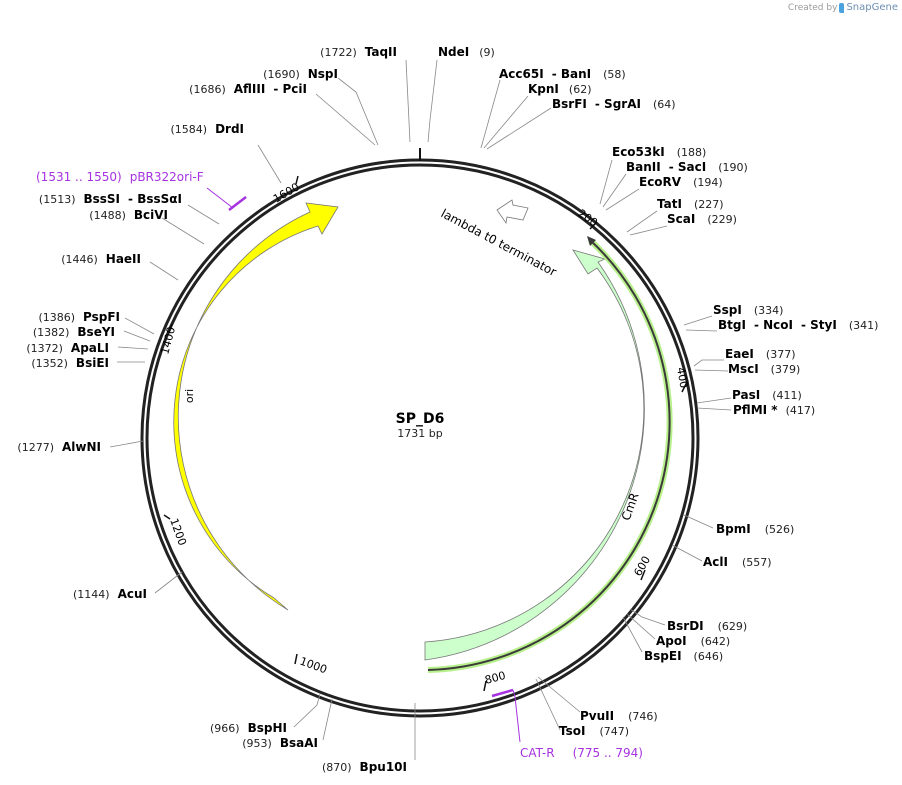 The height and width of the screenshot is (785, 902). I want to click on svg-text:NdeI(9): NdeI (9), so click(466, 52).